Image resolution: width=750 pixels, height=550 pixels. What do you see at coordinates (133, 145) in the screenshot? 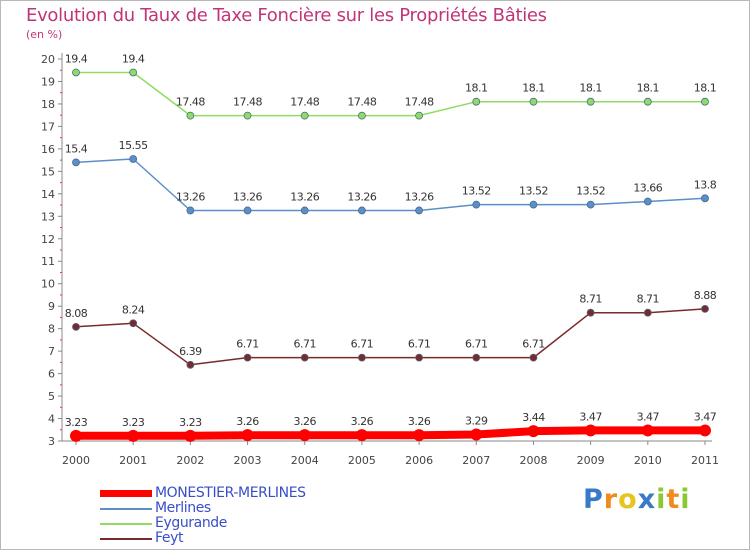
I see `data-label: 15.55` at bounding box center [133, 145].